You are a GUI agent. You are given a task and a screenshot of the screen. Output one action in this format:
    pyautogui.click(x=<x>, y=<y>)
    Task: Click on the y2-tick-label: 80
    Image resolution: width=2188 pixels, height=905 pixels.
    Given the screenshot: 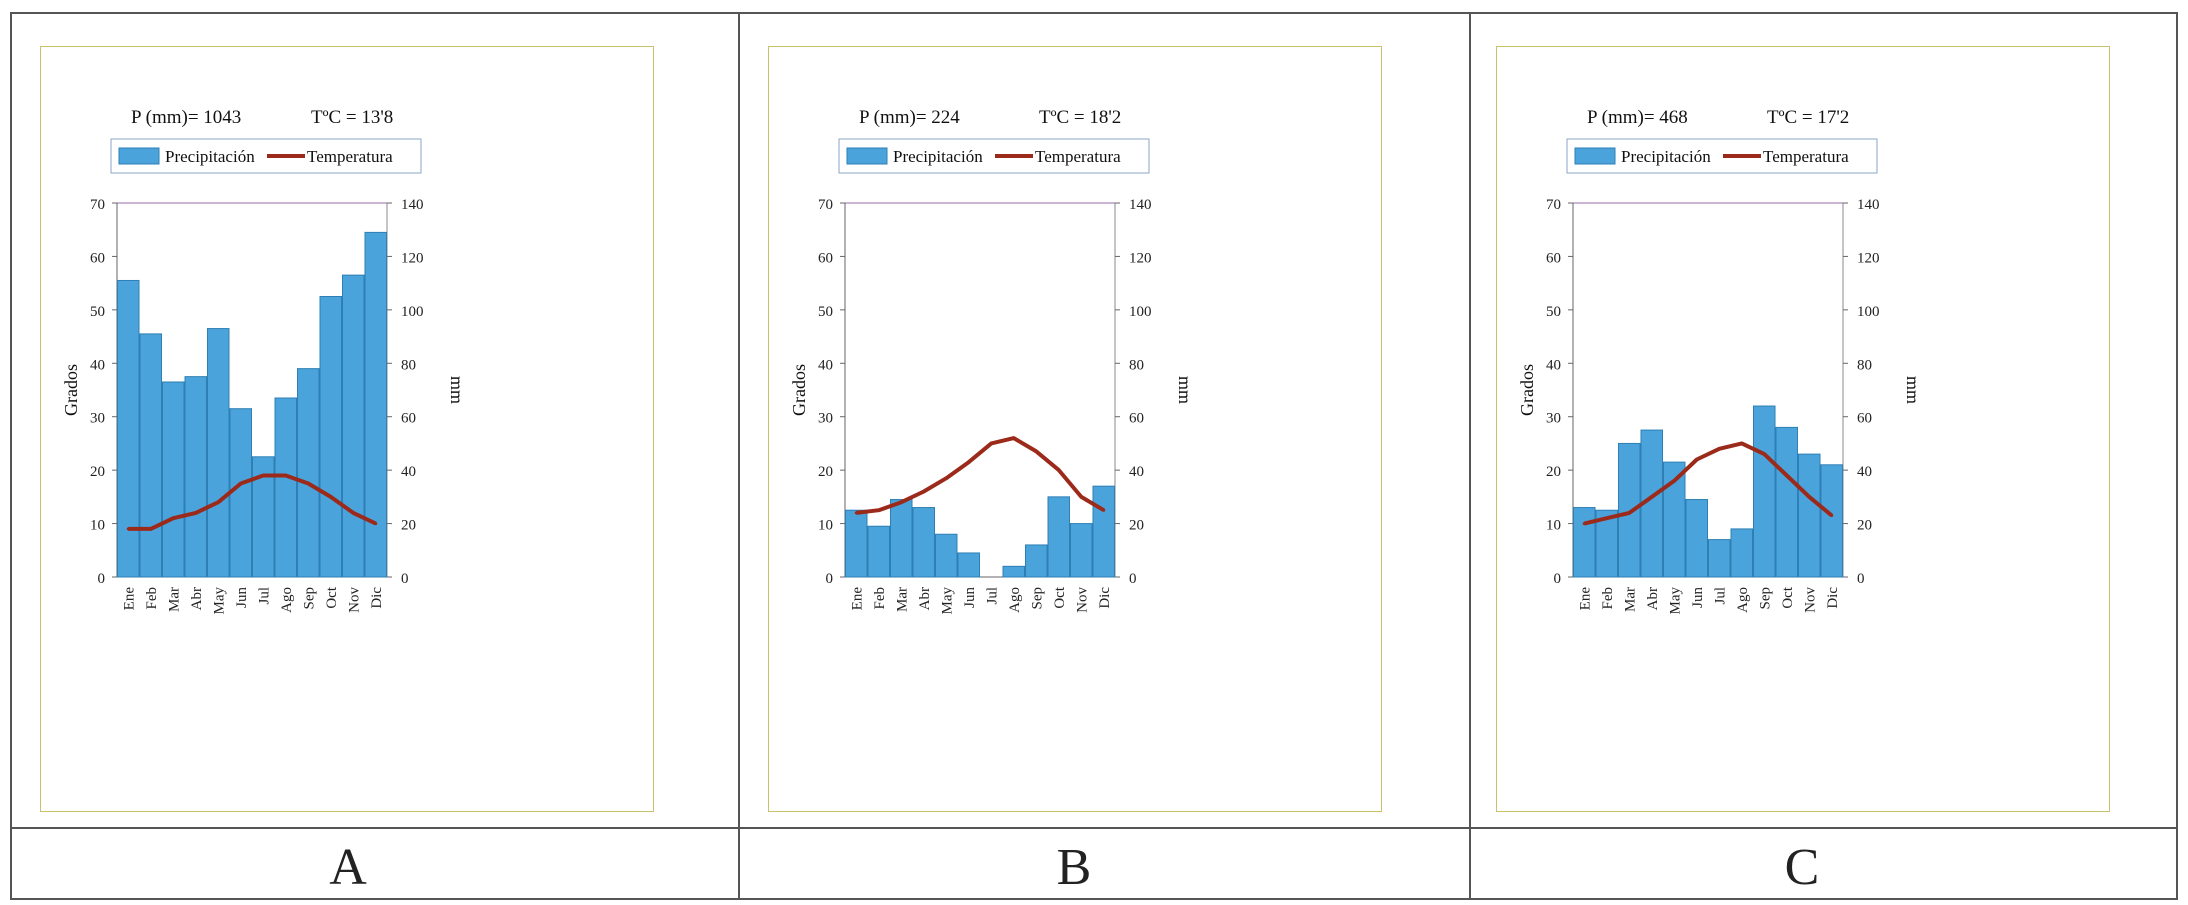 What is the action you would take?
    pyautogui.click(x=408, y=365)
    